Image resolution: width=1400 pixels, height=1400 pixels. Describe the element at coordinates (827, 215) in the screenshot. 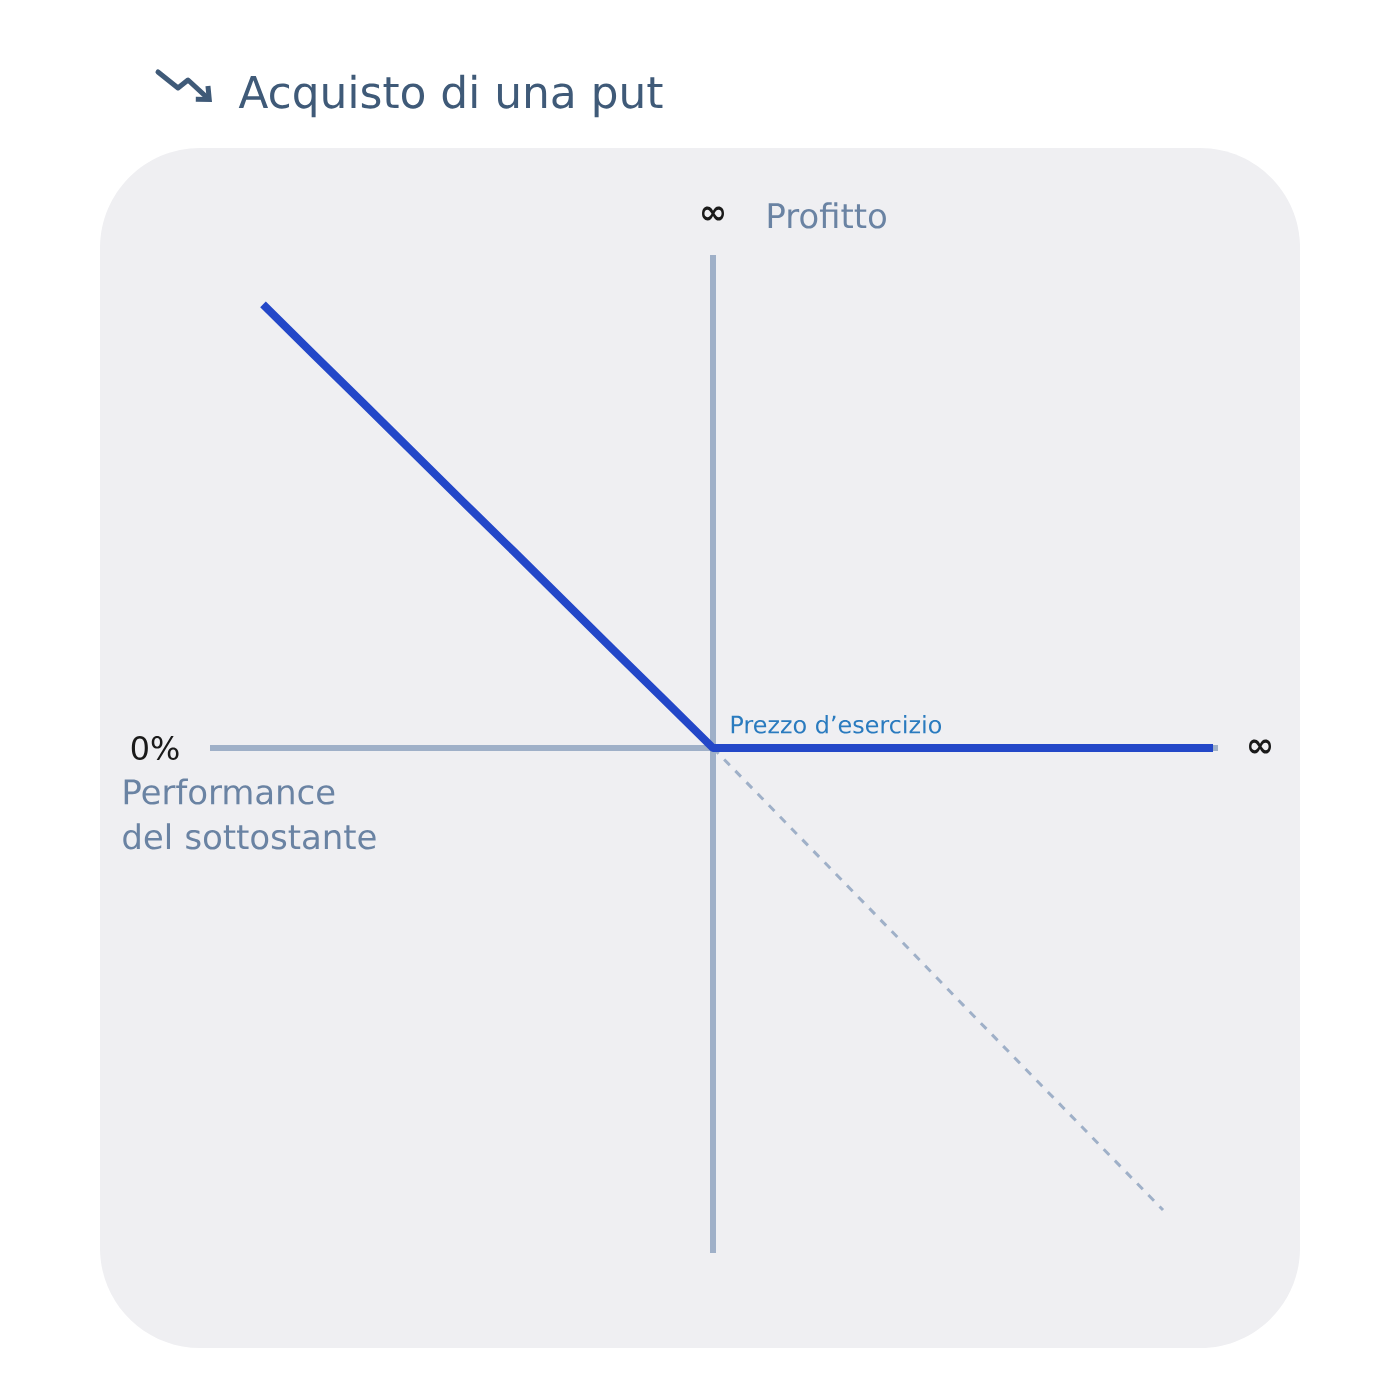

I see `y-axis-title: Profitto` at that location.